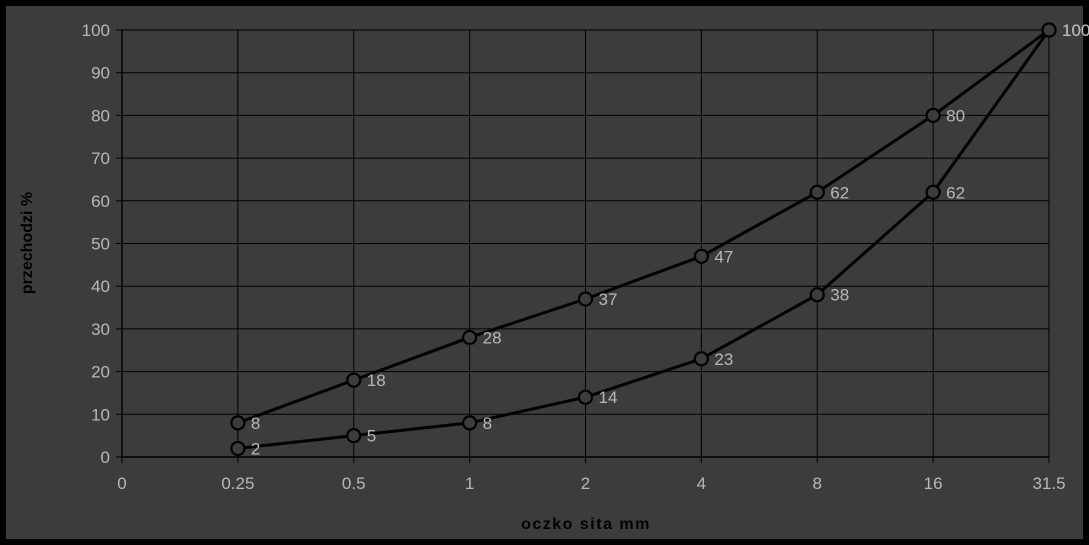 The height and width of the screenshot is (545, 1089). I want to click on data-label: 23, so click(723, 359).